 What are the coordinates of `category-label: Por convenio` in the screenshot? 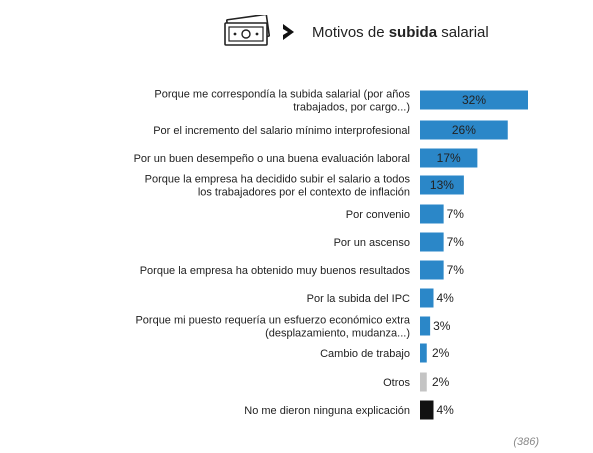 It's located at (378, 215).